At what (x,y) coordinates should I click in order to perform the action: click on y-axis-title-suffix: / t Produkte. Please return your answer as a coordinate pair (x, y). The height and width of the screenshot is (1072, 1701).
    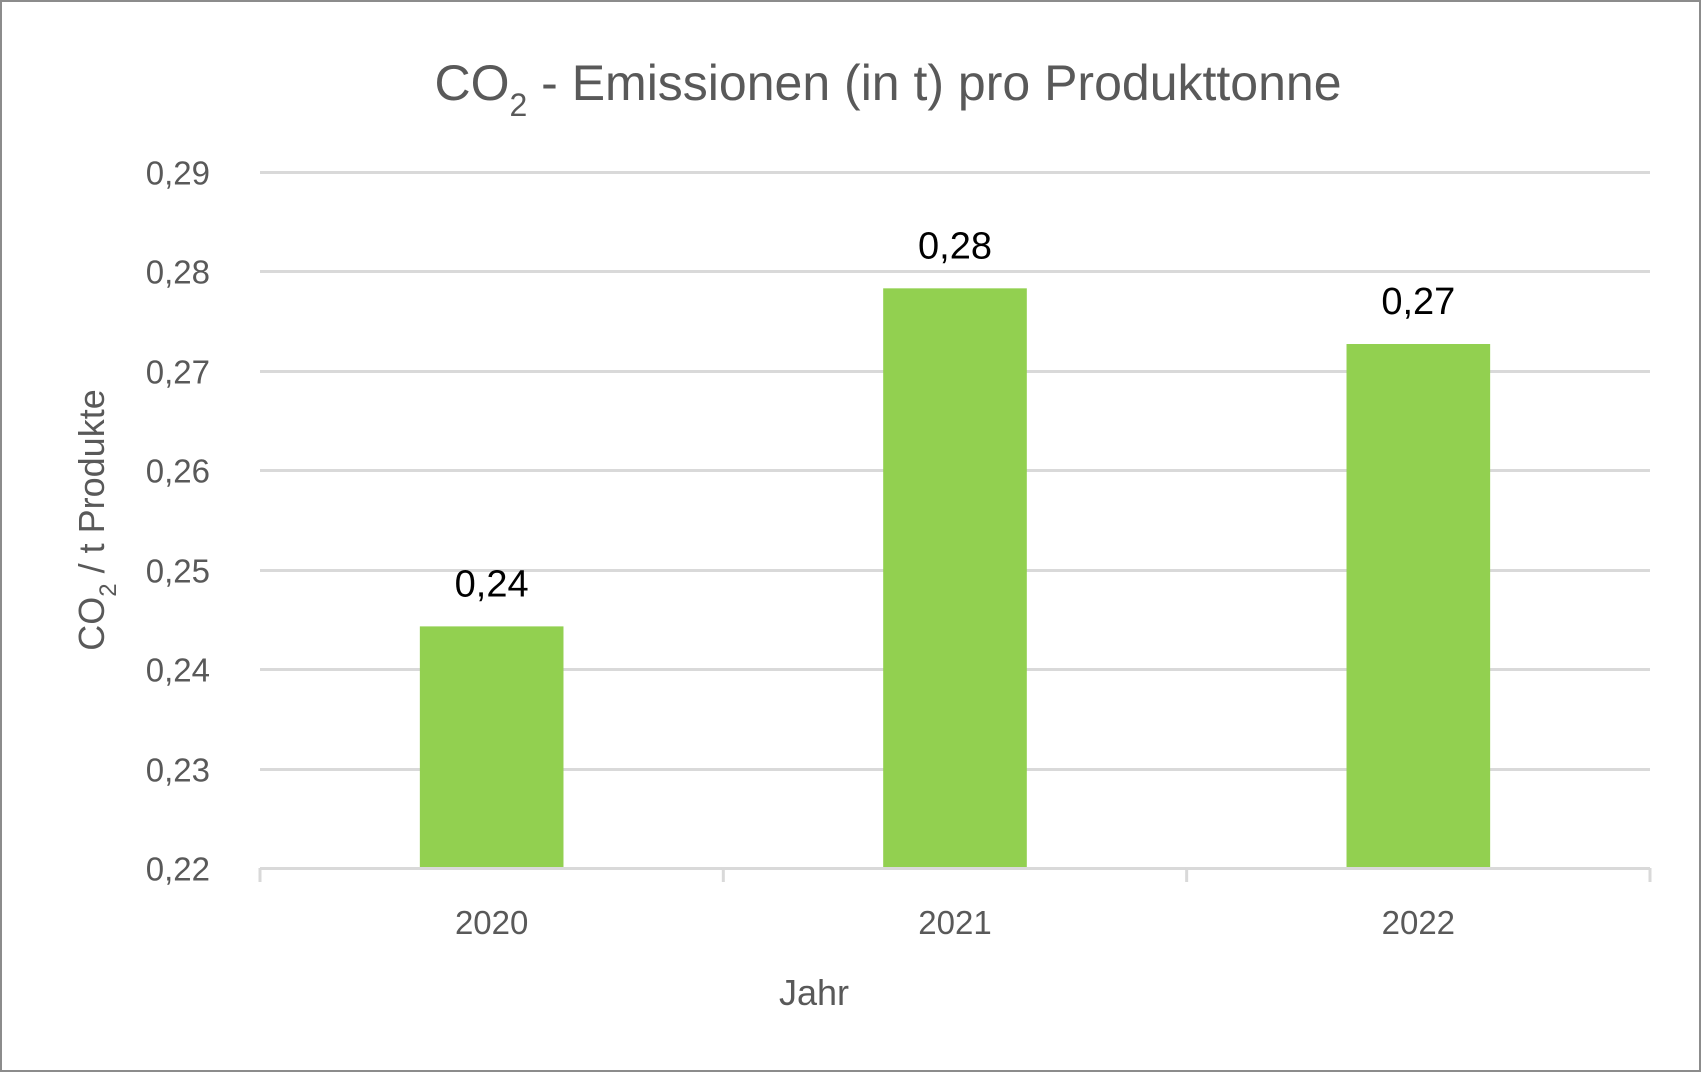
    Looking at the image, I should click on (91, 486).